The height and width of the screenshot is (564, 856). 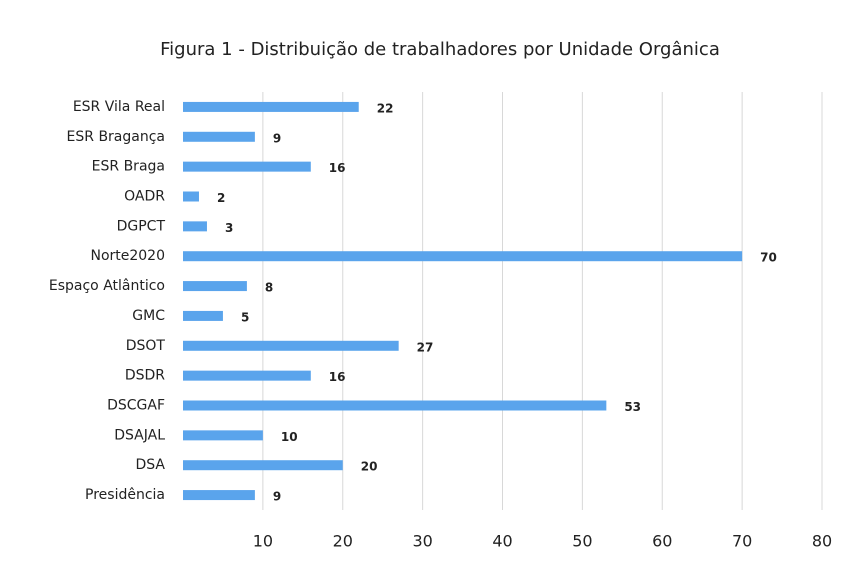 What do you see at coordinates (425, 347) in the screenshot?
I see `data-label: 27` at bounding box center [425, 347].